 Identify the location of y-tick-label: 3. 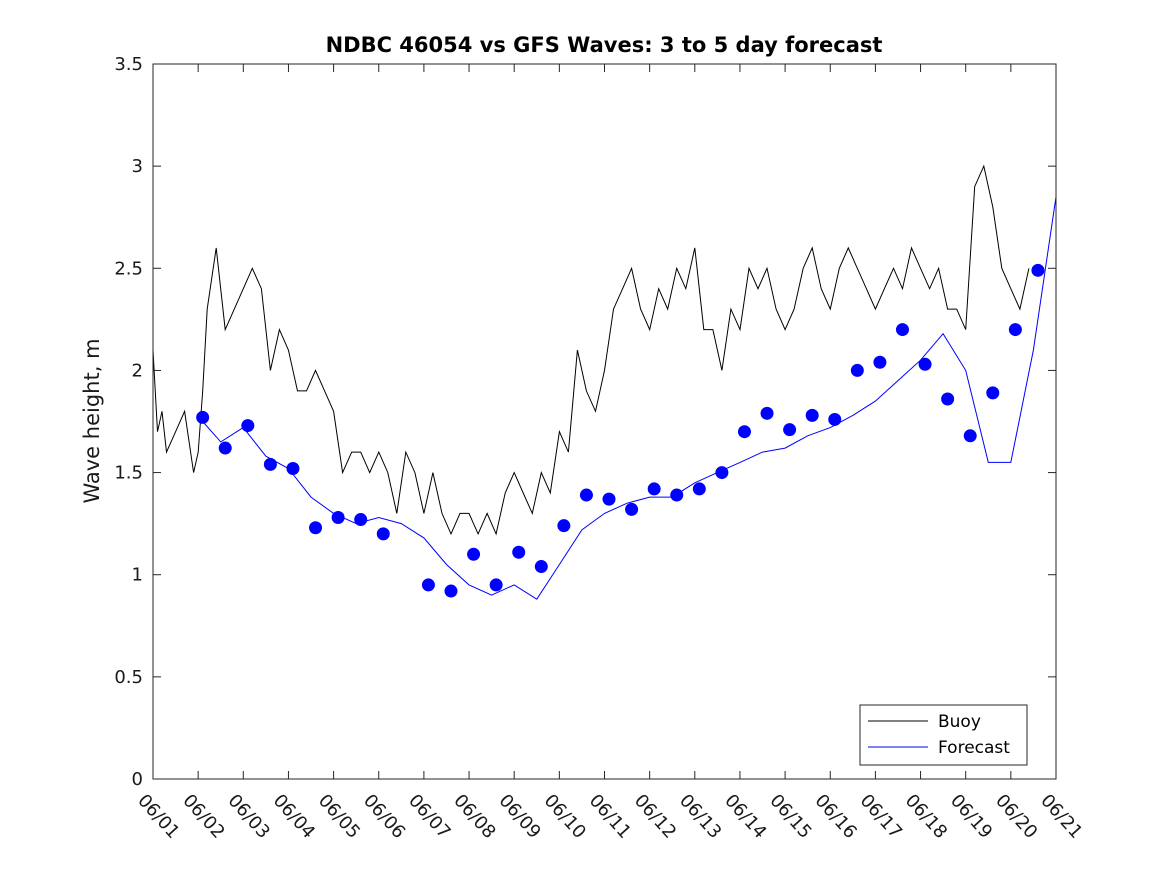
(137, 166).